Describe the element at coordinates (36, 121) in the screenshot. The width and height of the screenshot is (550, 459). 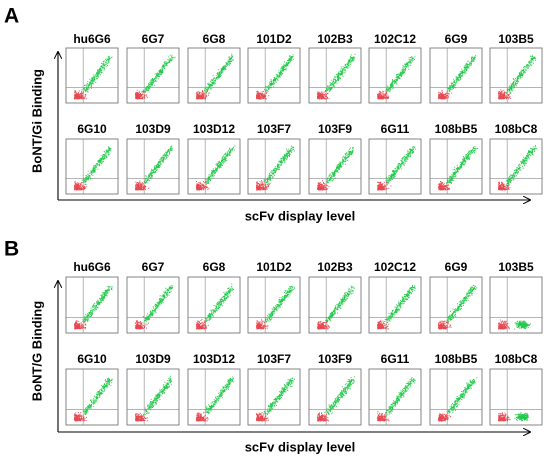
I see `y-axis-label: BoNT/Gi Binding` at that location.